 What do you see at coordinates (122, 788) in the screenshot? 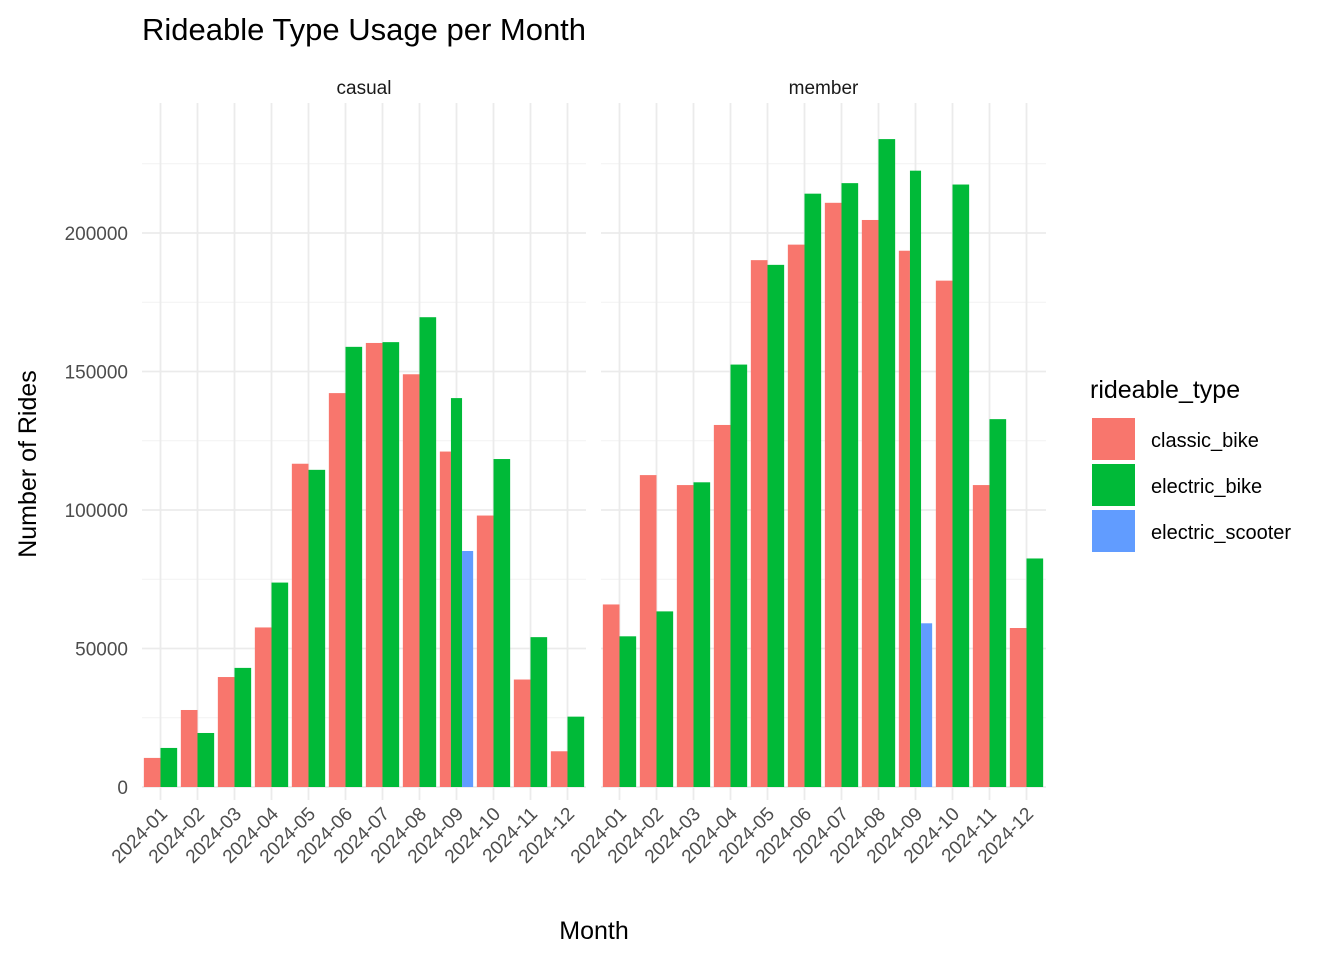
I see `y-tick-label: 0` at bounding box center [122, 788].